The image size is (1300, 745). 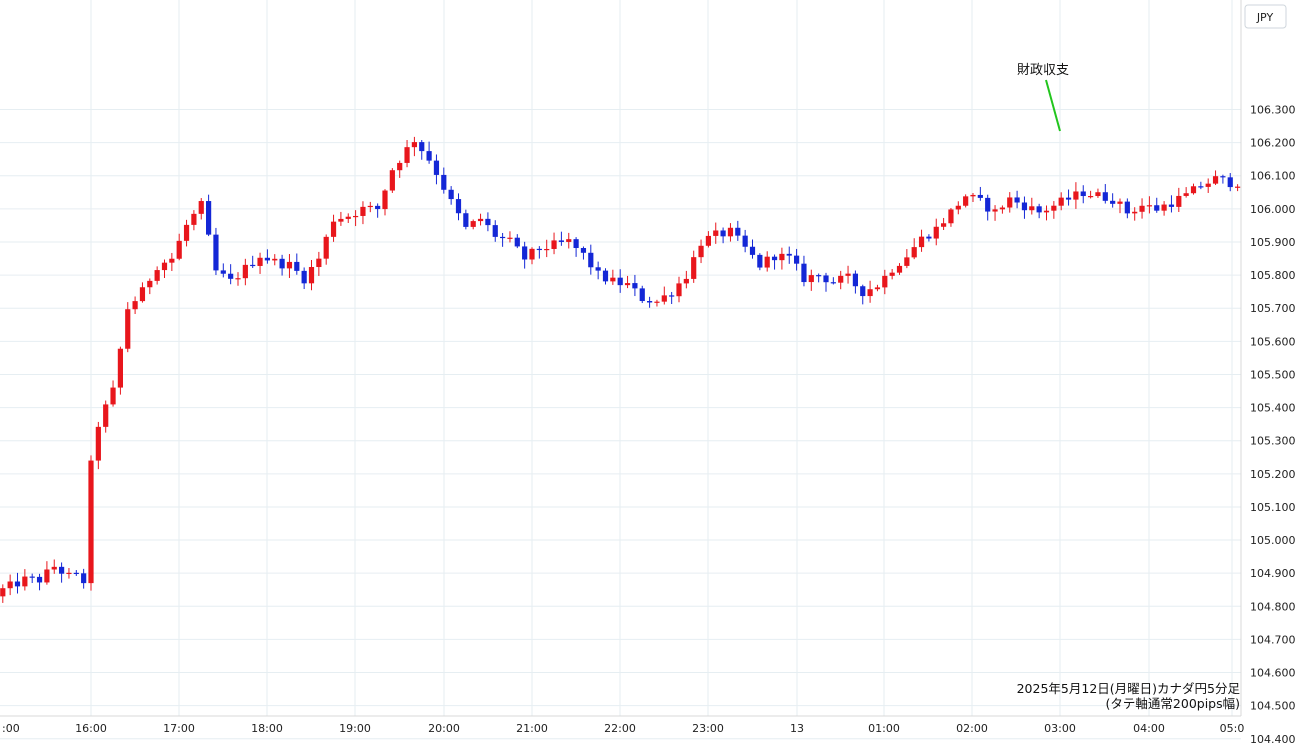 I want to click on x-tick-label: :00, so click(x=11, y=728).